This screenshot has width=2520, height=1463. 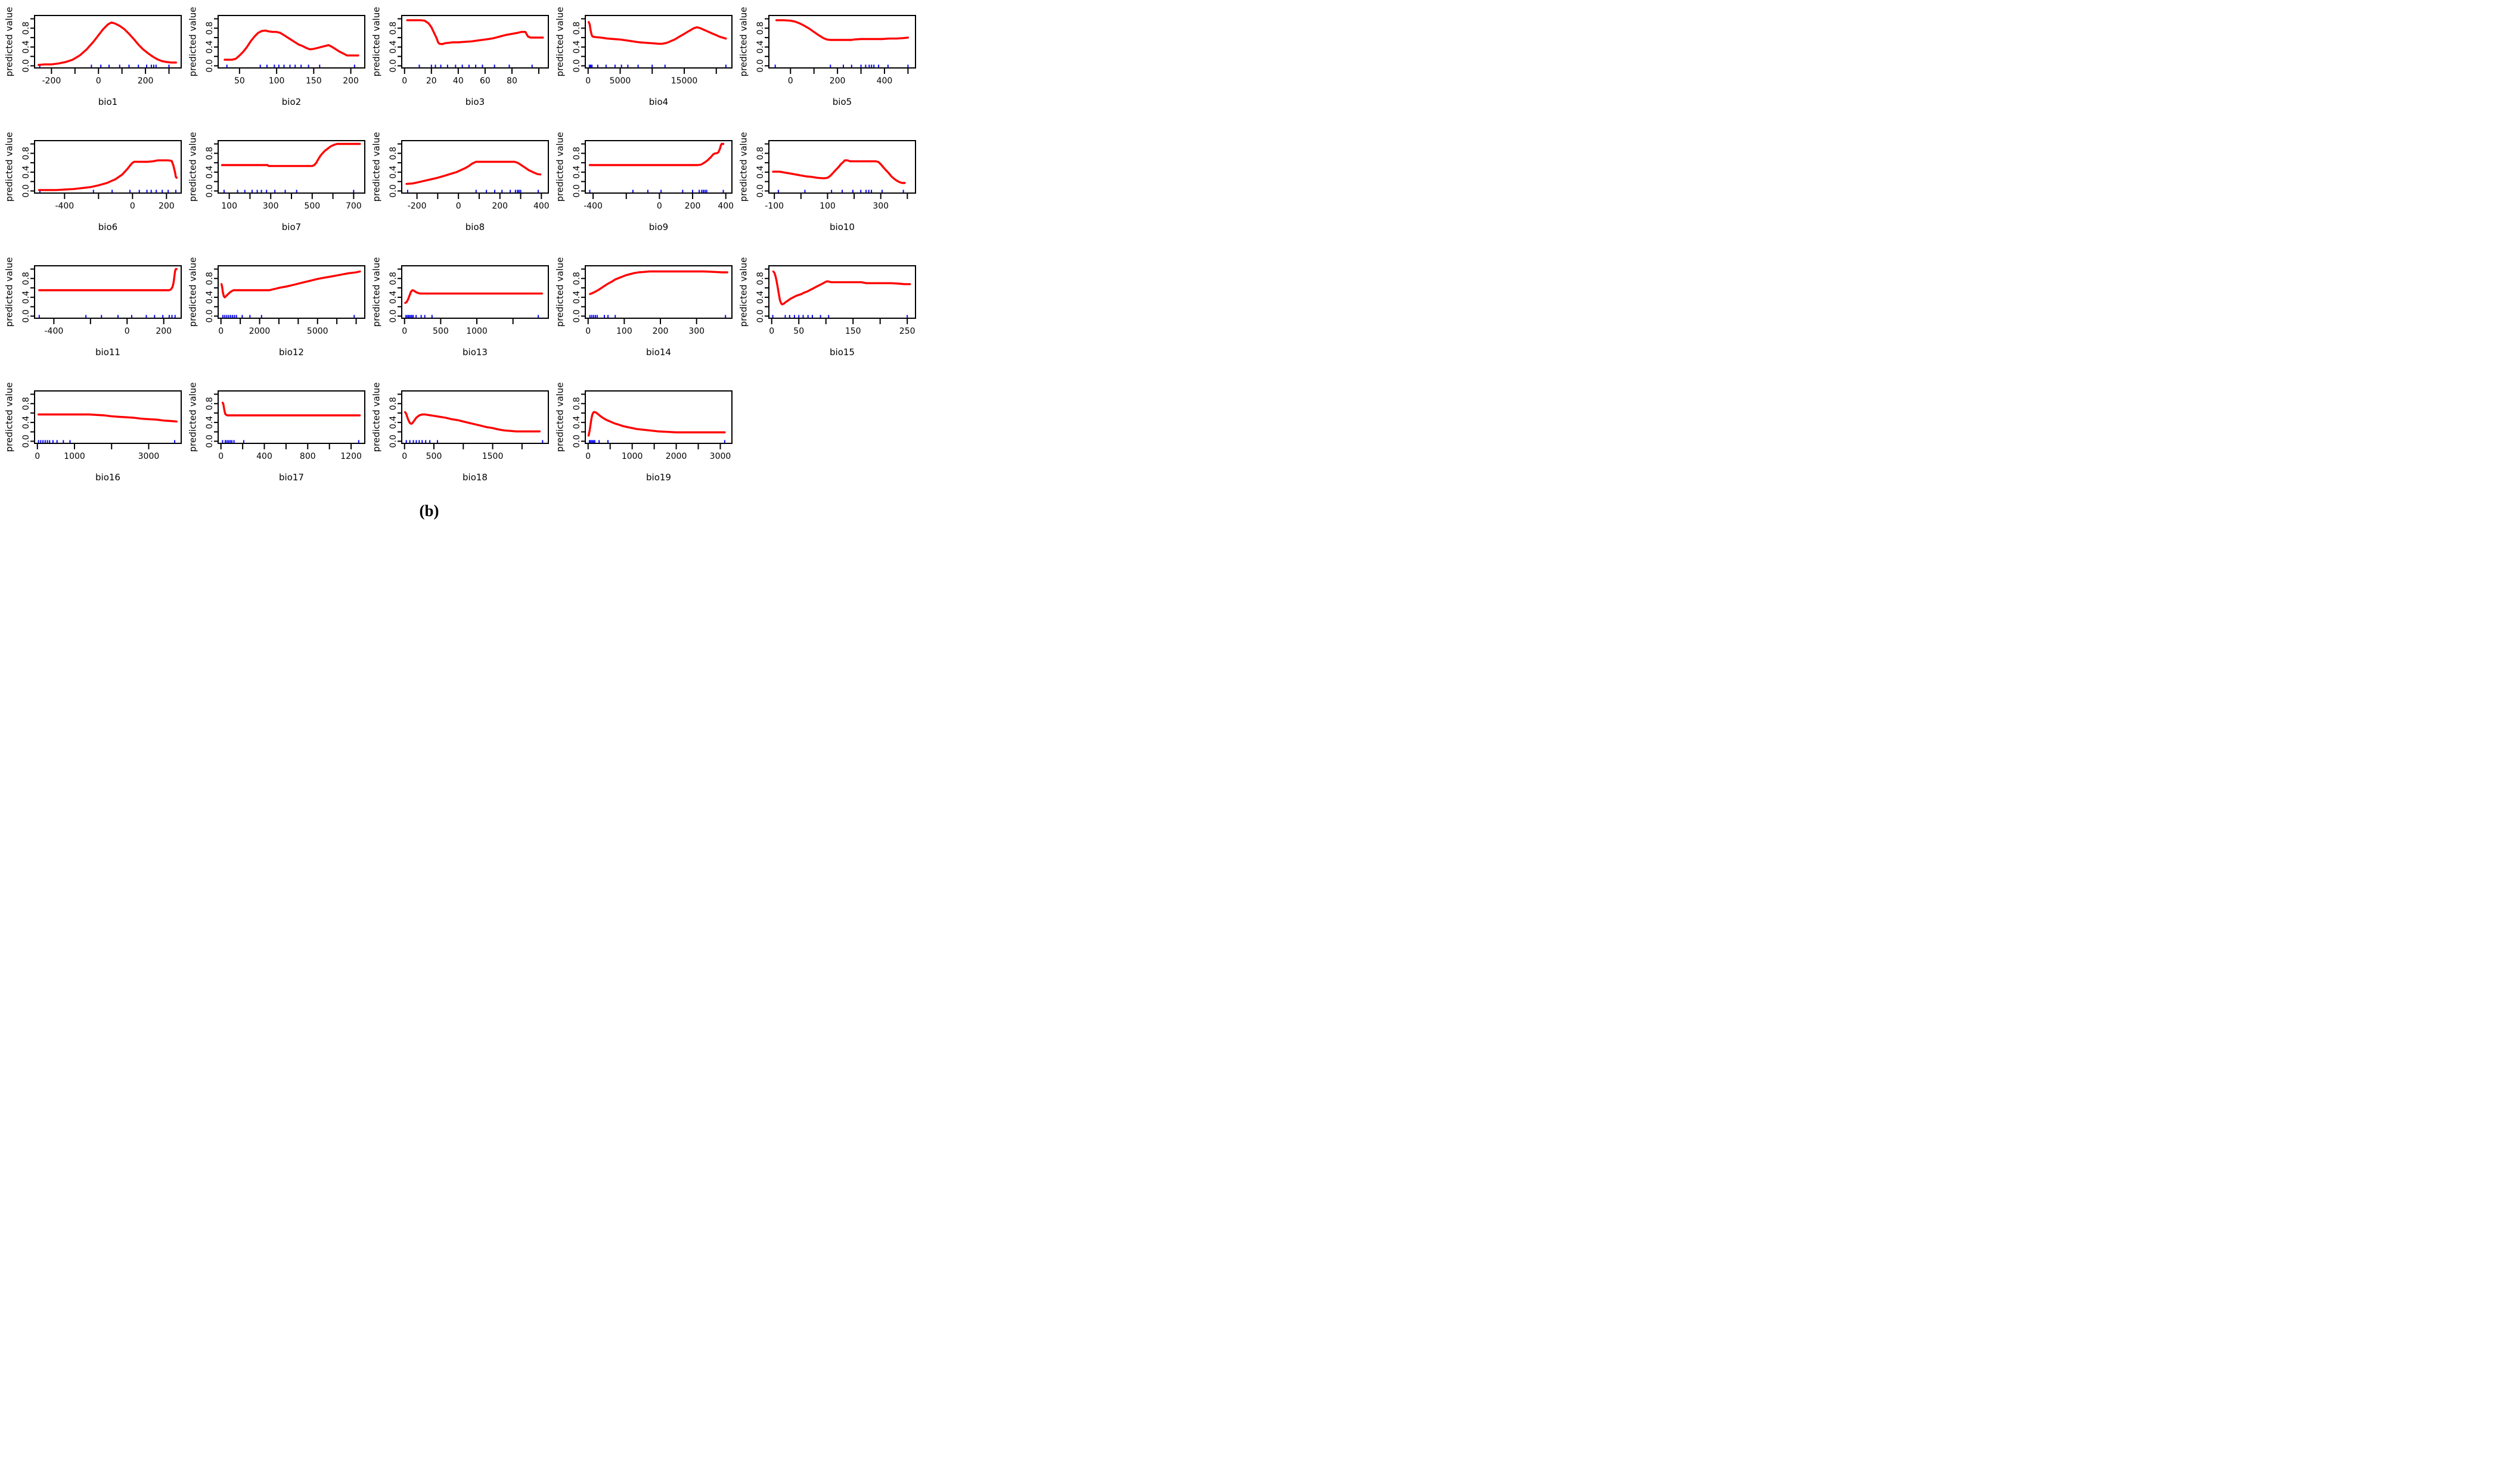 I want to click on x-axis-tick-labels: 0 20 40 60 80, so click(x=459, y=81).